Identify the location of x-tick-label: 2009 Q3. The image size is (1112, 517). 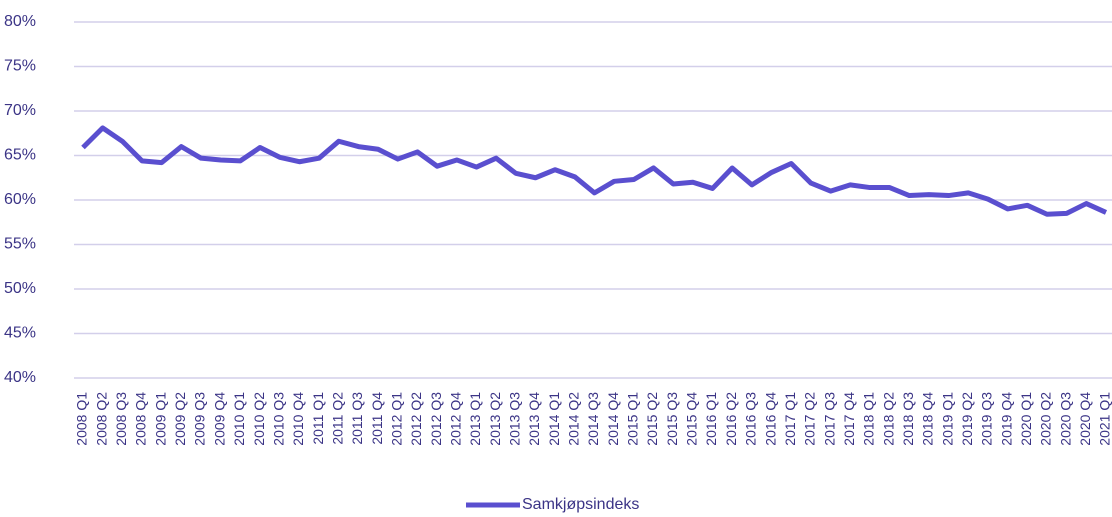
(200, 419).